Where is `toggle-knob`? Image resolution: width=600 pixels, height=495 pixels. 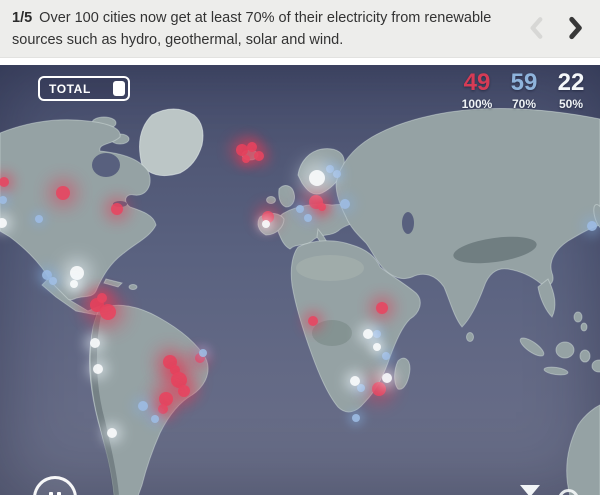 toggle-knob is located at coordinates (119, 88).